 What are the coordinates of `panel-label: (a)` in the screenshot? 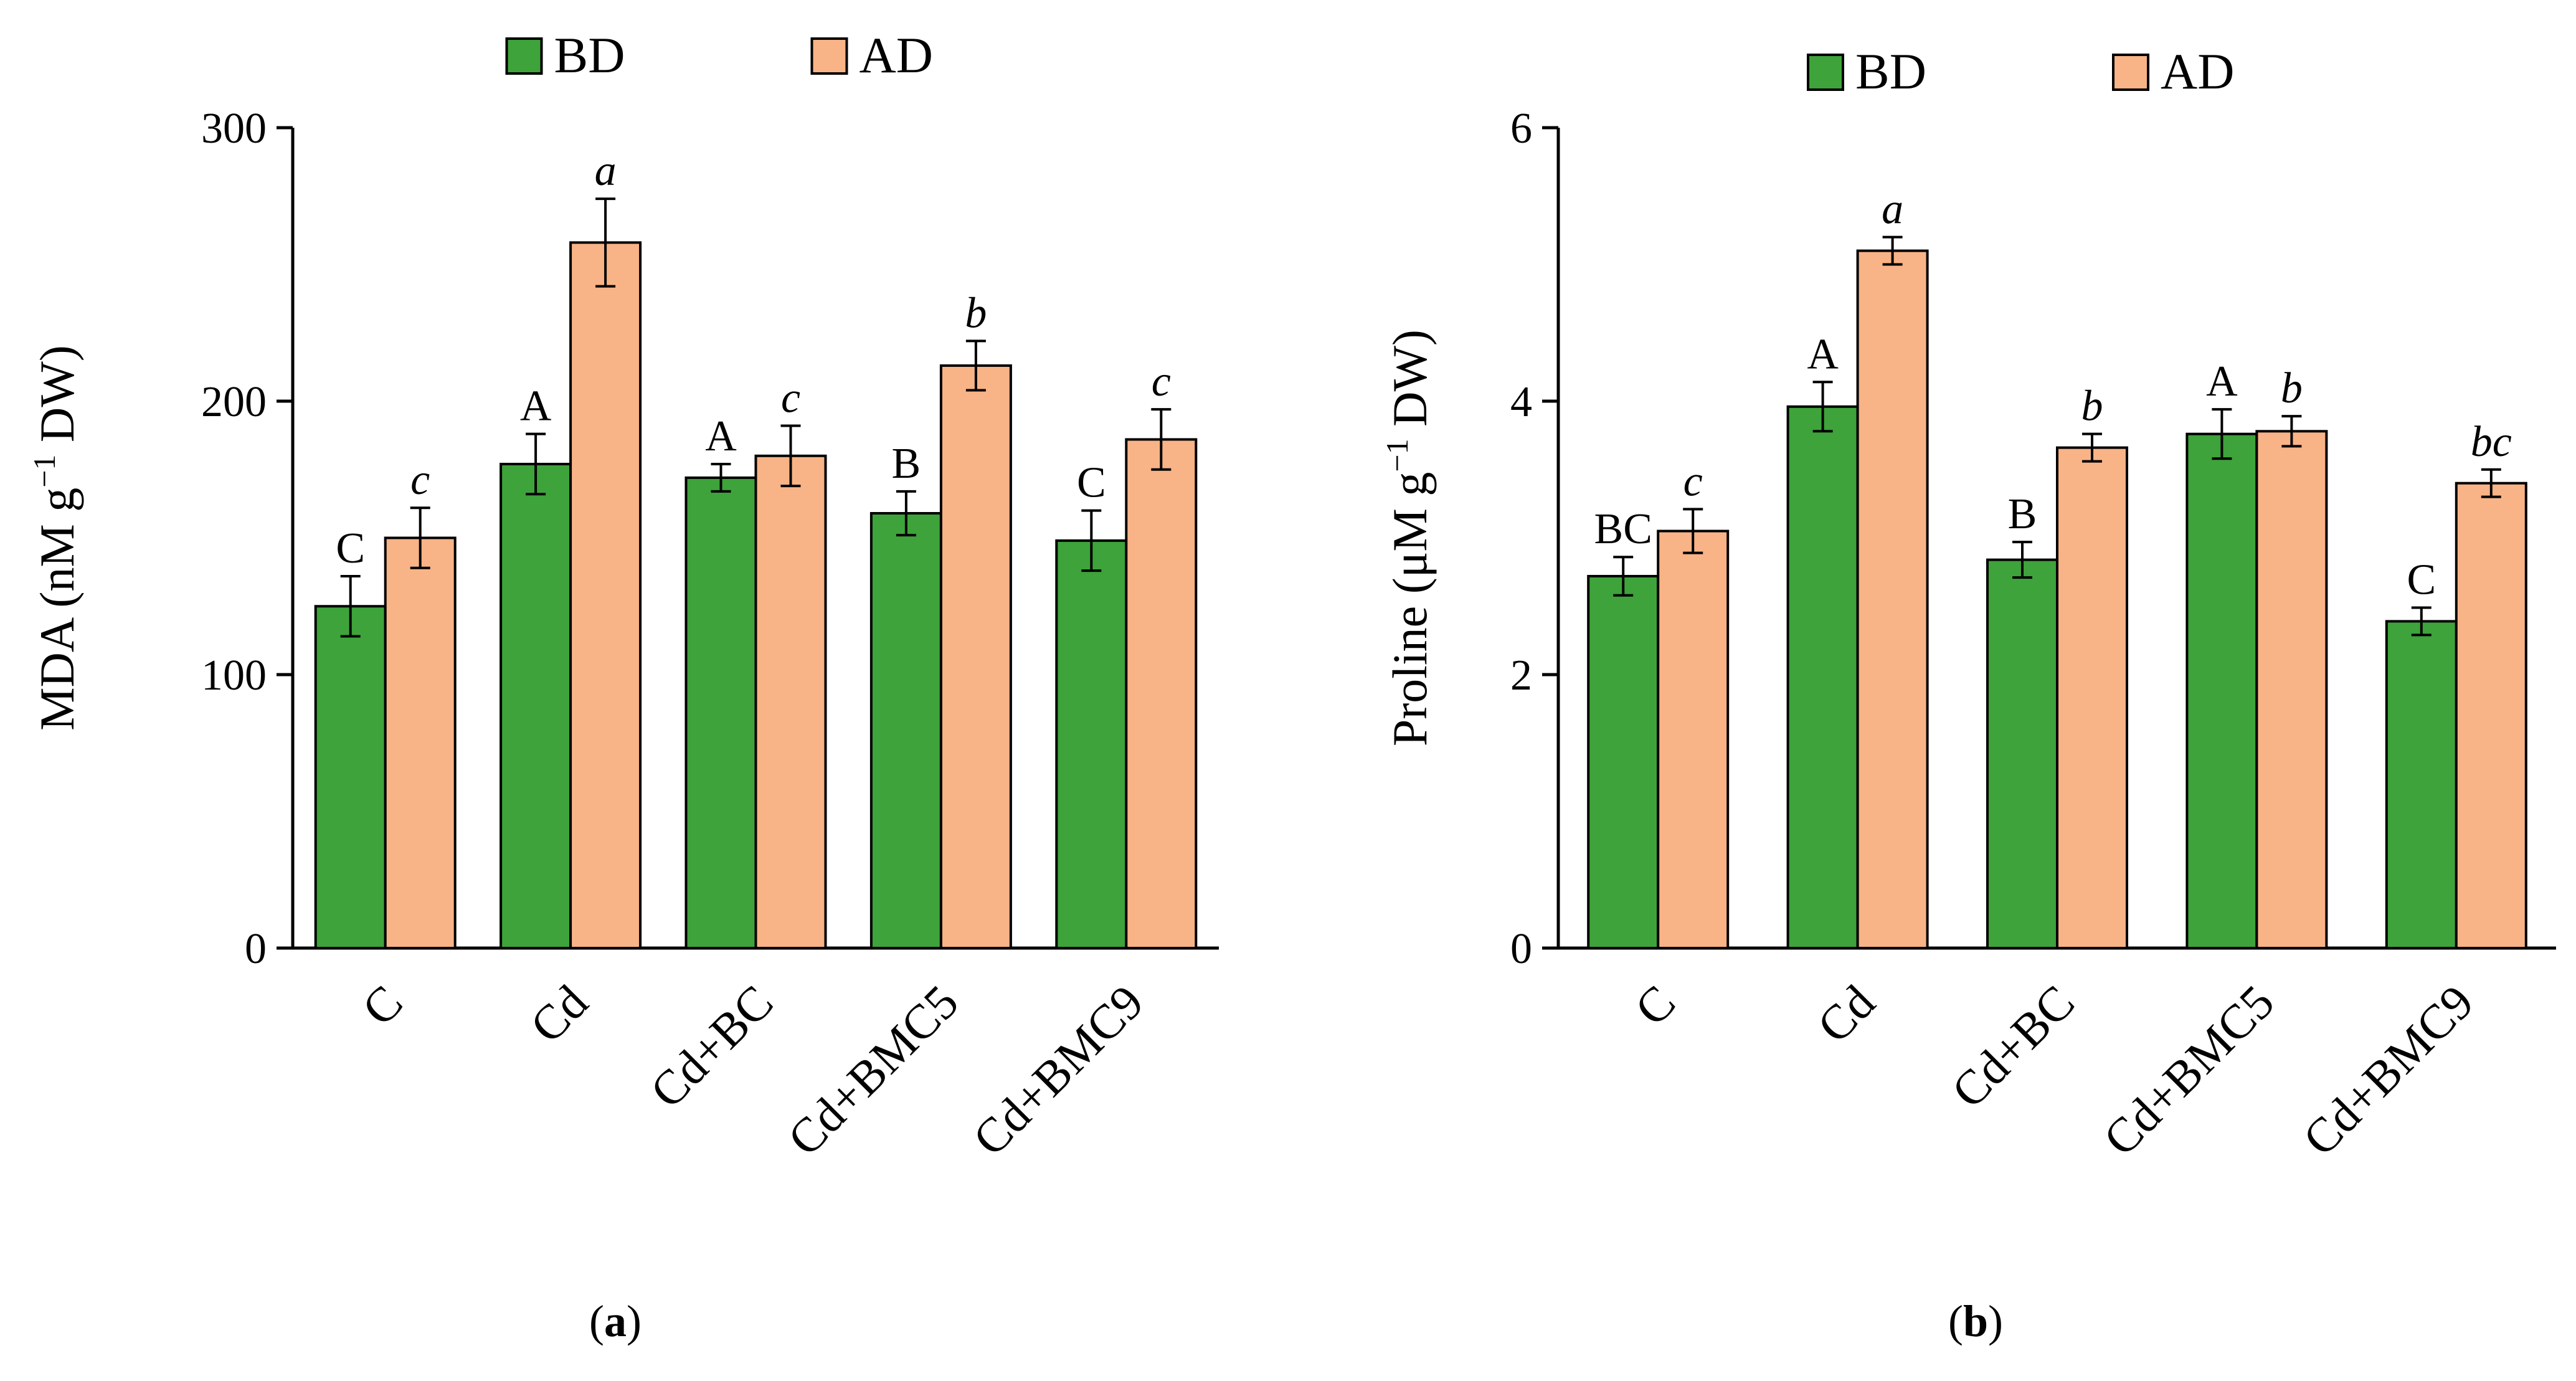 It's located at (616, 1321).